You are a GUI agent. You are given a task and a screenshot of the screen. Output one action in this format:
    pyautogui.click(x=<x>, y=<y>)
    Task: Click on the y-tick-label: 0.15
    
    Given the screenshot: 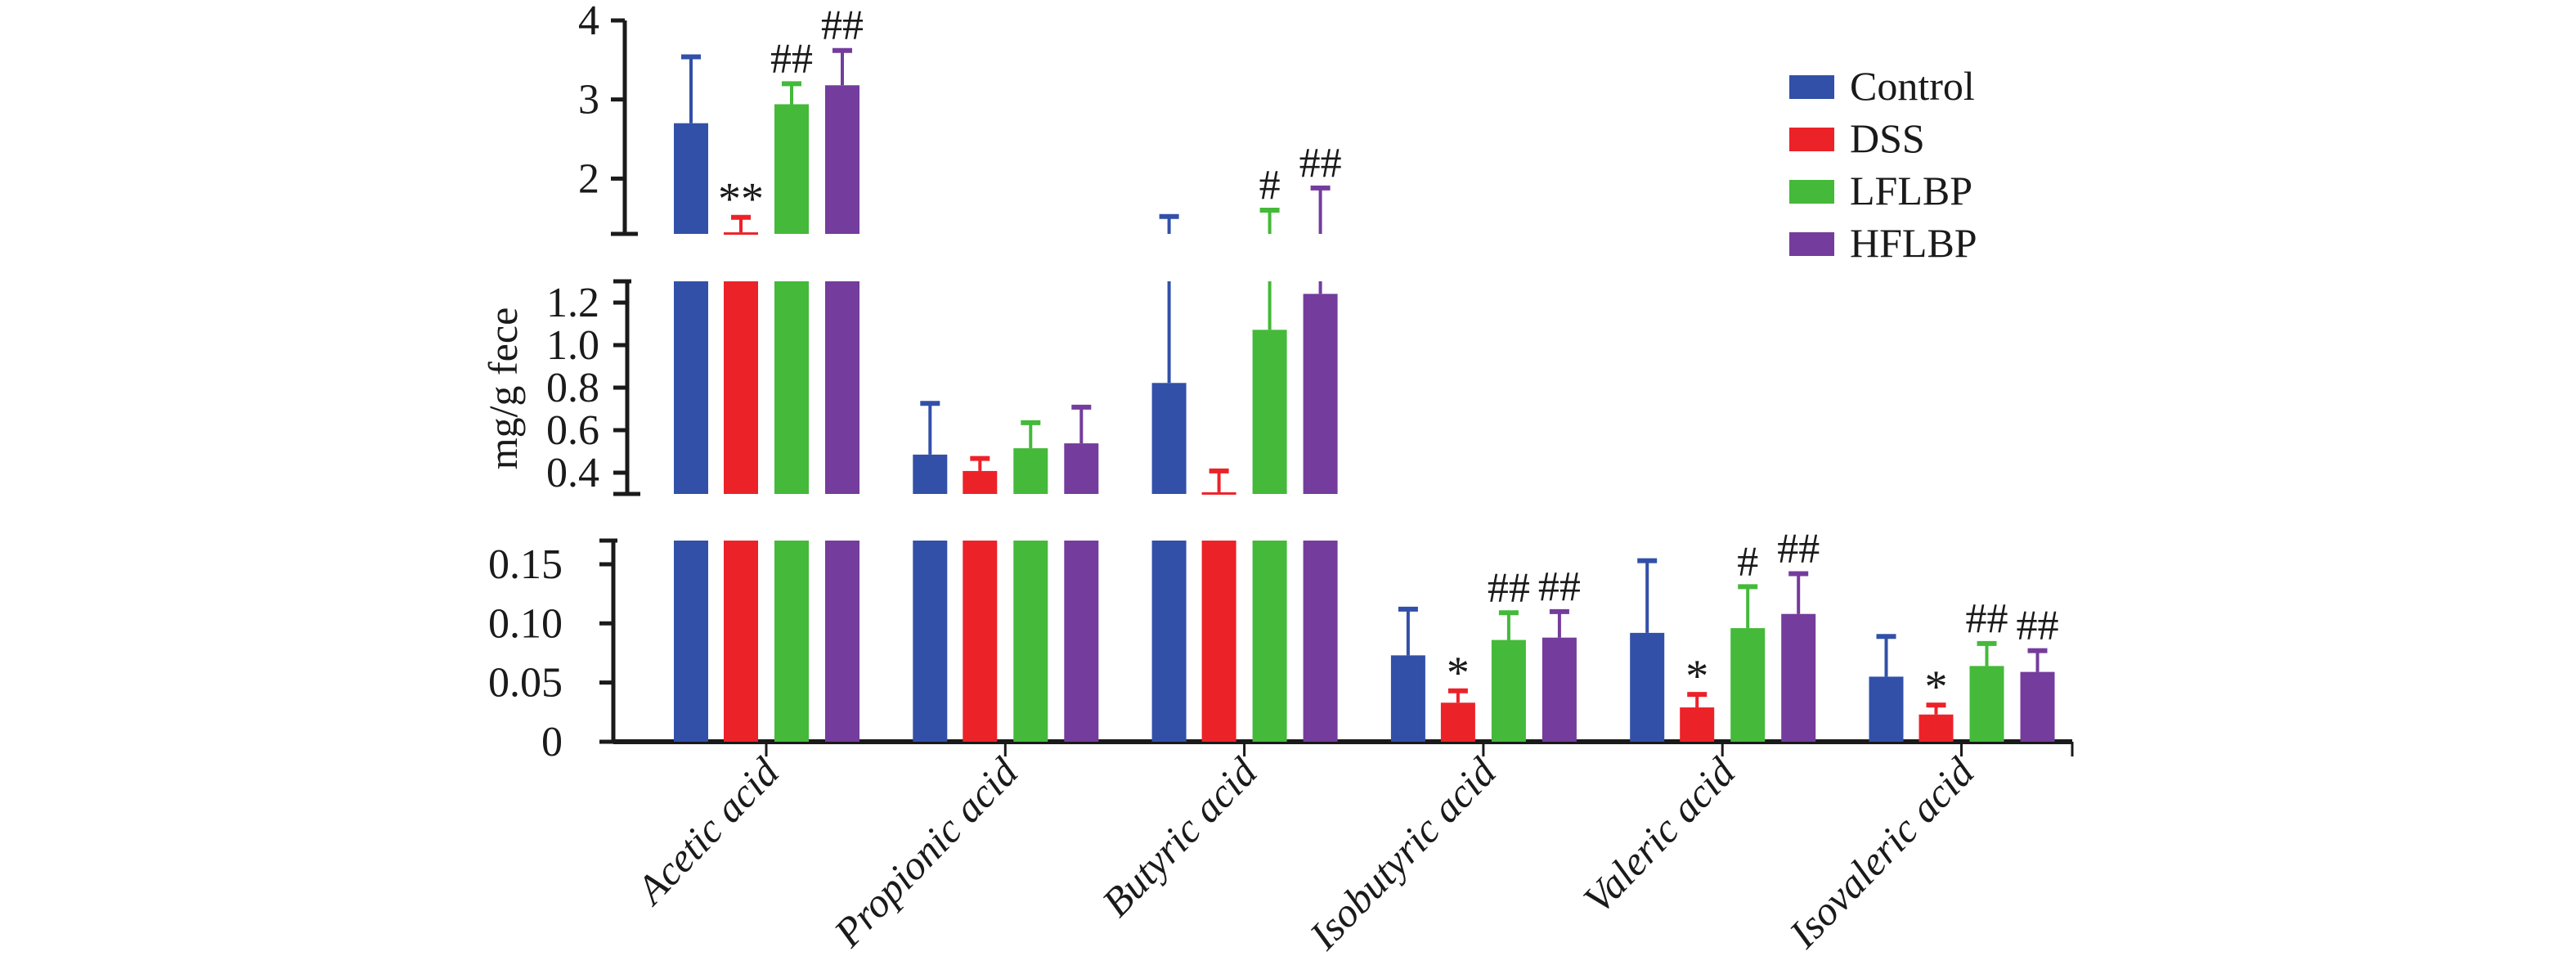 What is the action you would take?
    pyautogui.click(x=525, y=565)
    